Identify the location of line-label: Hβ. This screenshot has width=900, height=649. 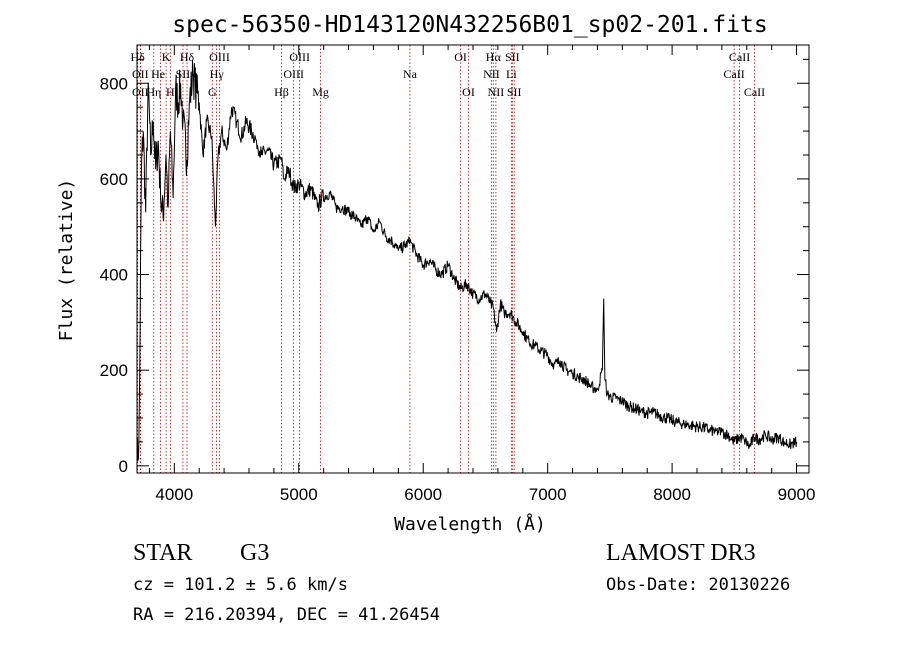
(281, 92).